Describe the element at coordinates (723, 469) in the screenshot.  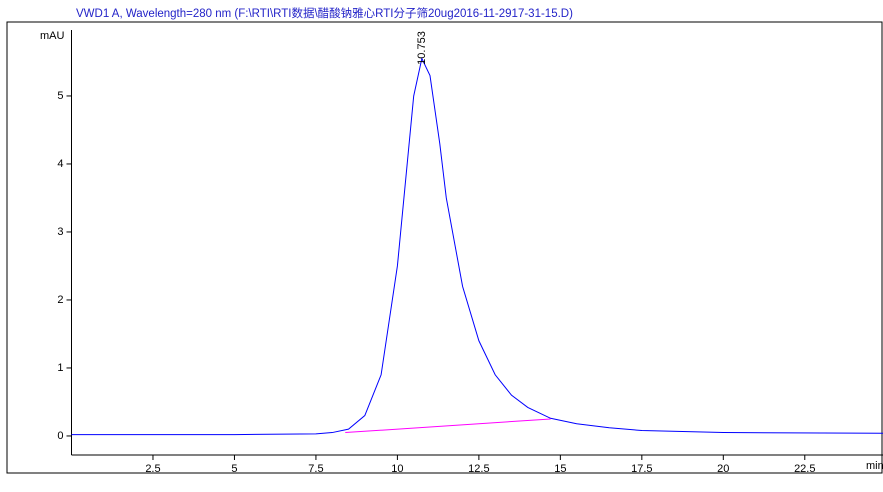
I see `x-tick-label: 20` at that location.